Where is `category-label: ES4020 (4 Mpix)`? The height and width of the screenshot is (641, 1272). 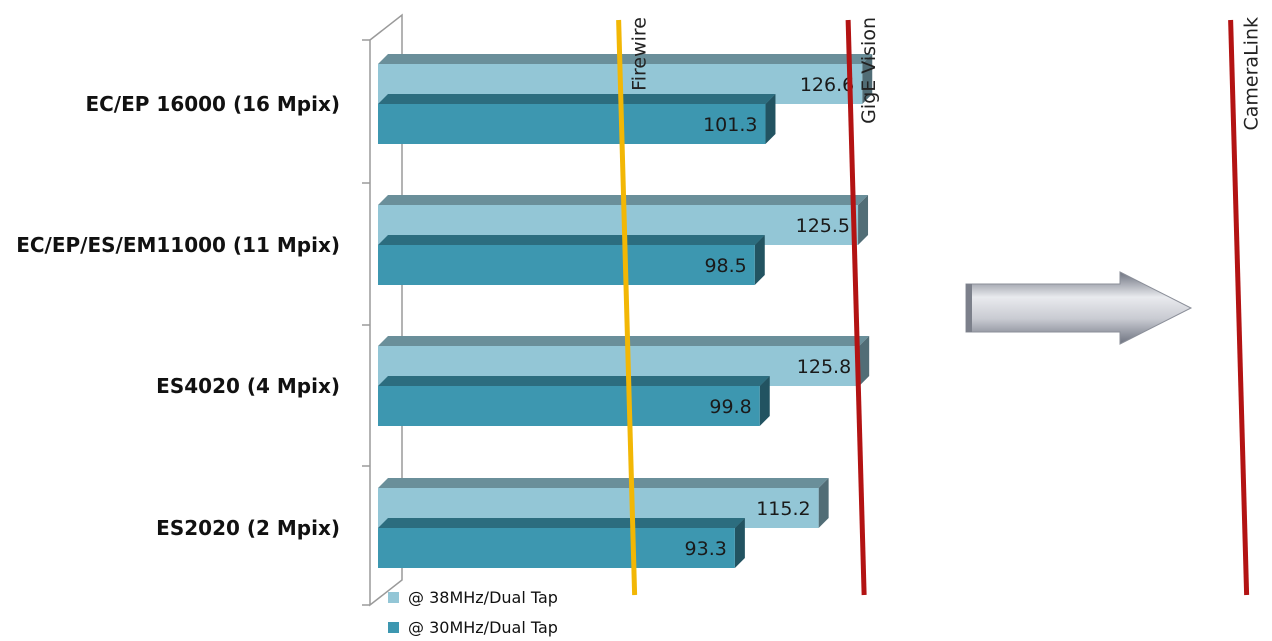
category-label: ES4020 (4 Mpix) is located at coordinates (248, 386).